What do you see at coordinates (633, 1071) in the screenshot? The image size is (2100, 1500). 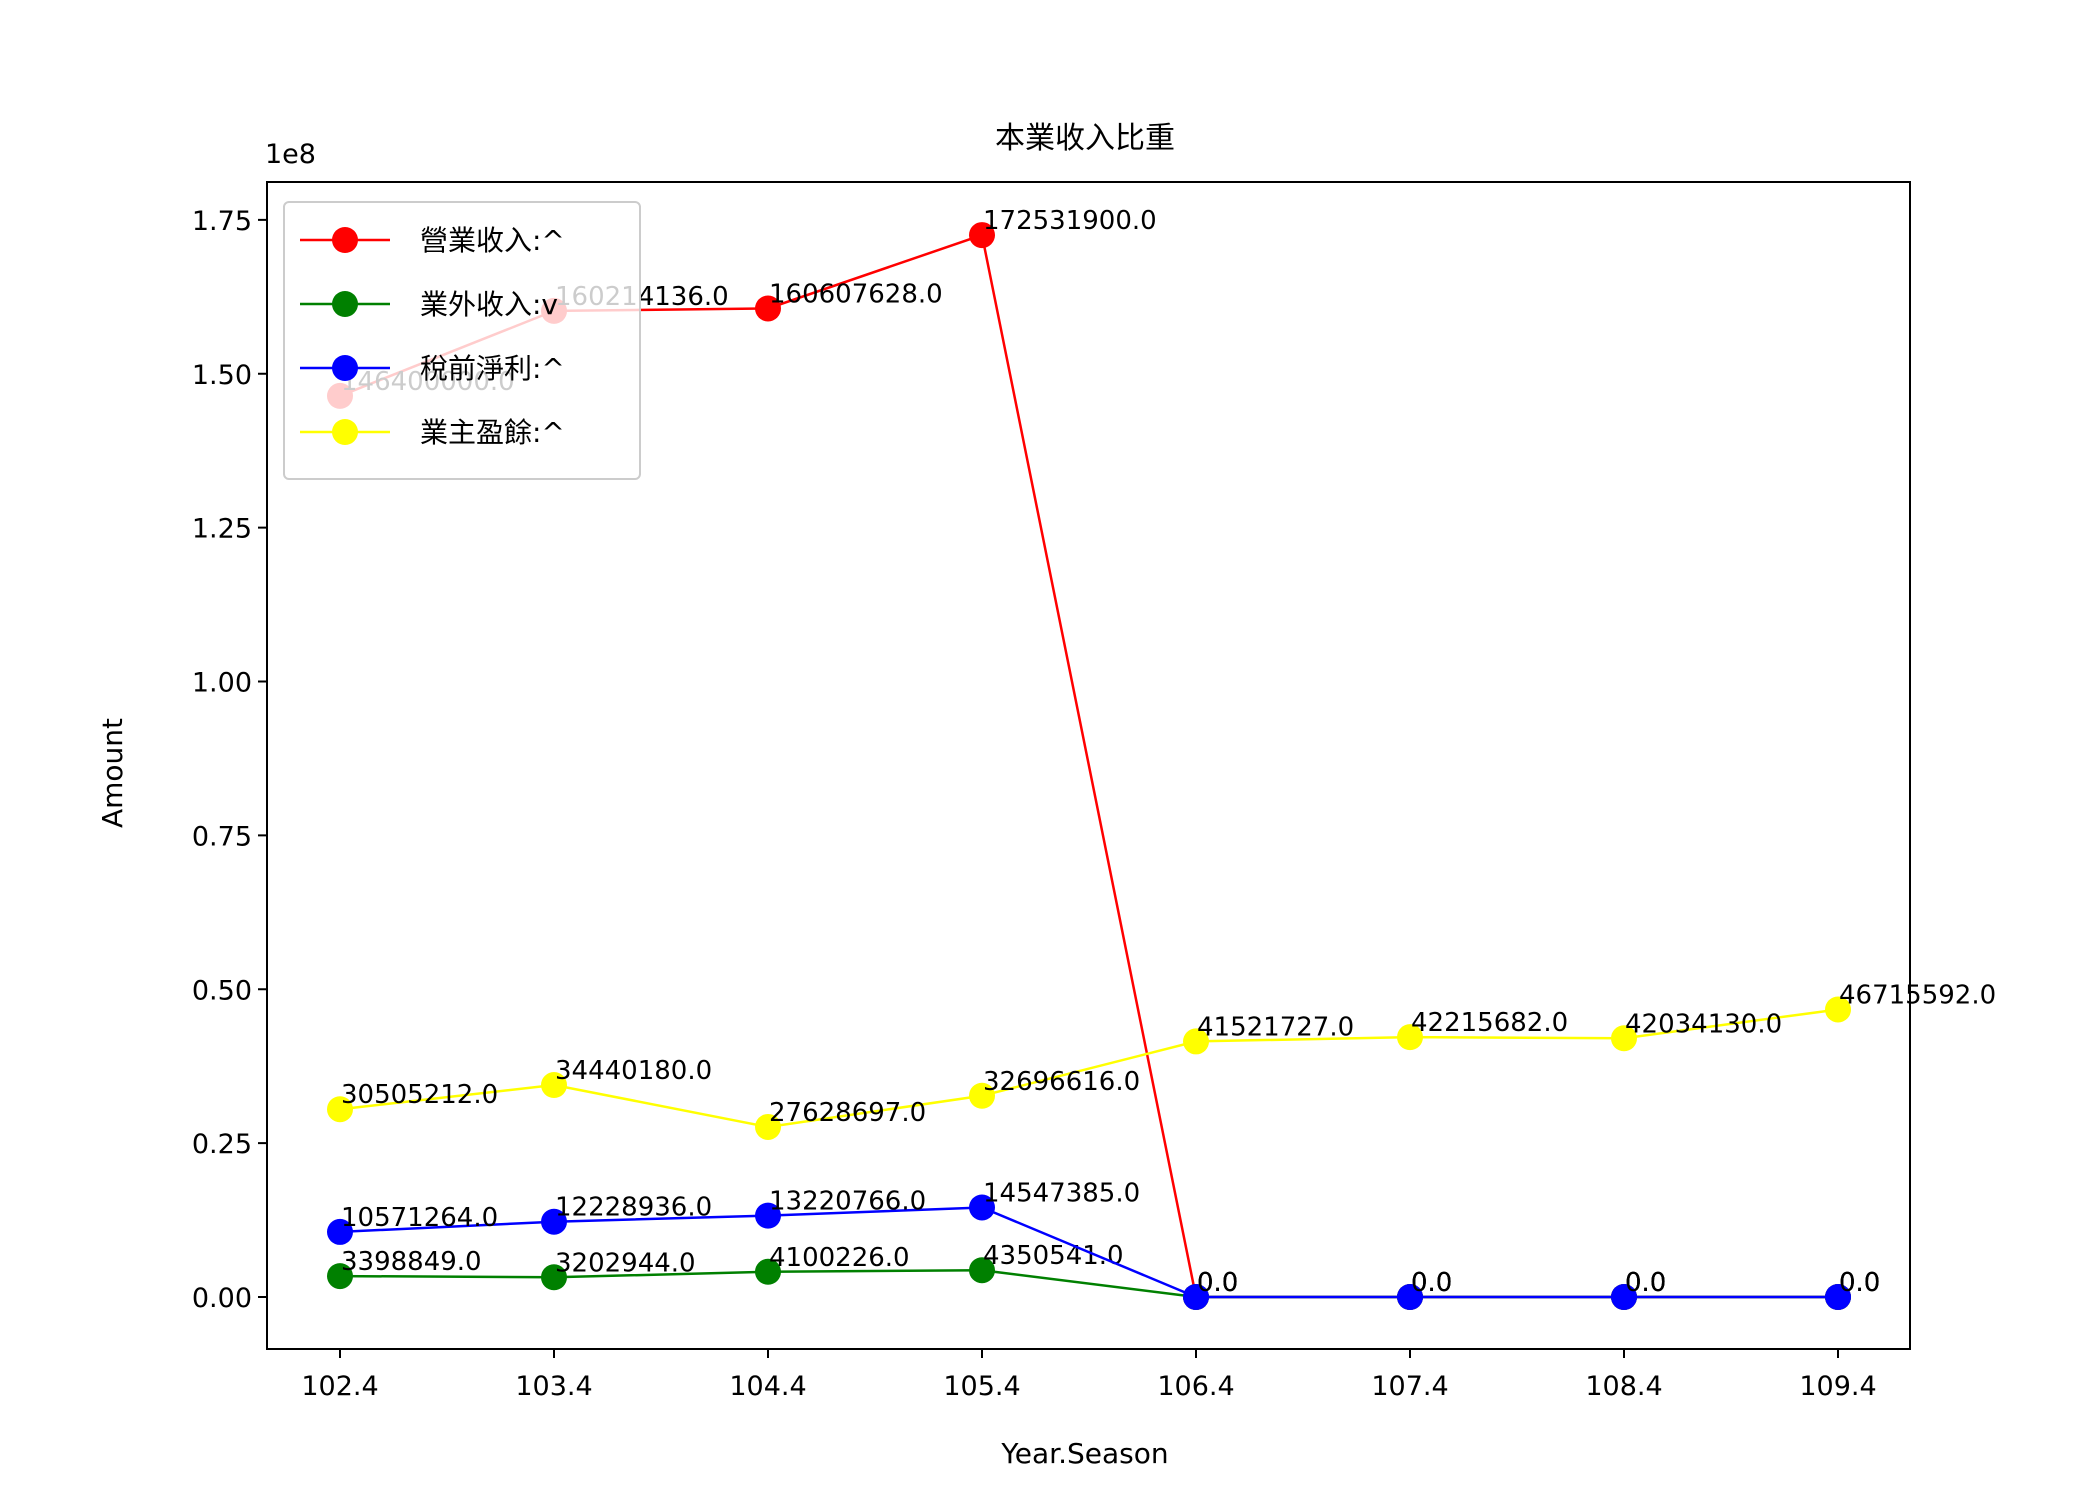 I see `data-label: 34440180.0` at bounding box center [633, 1071].